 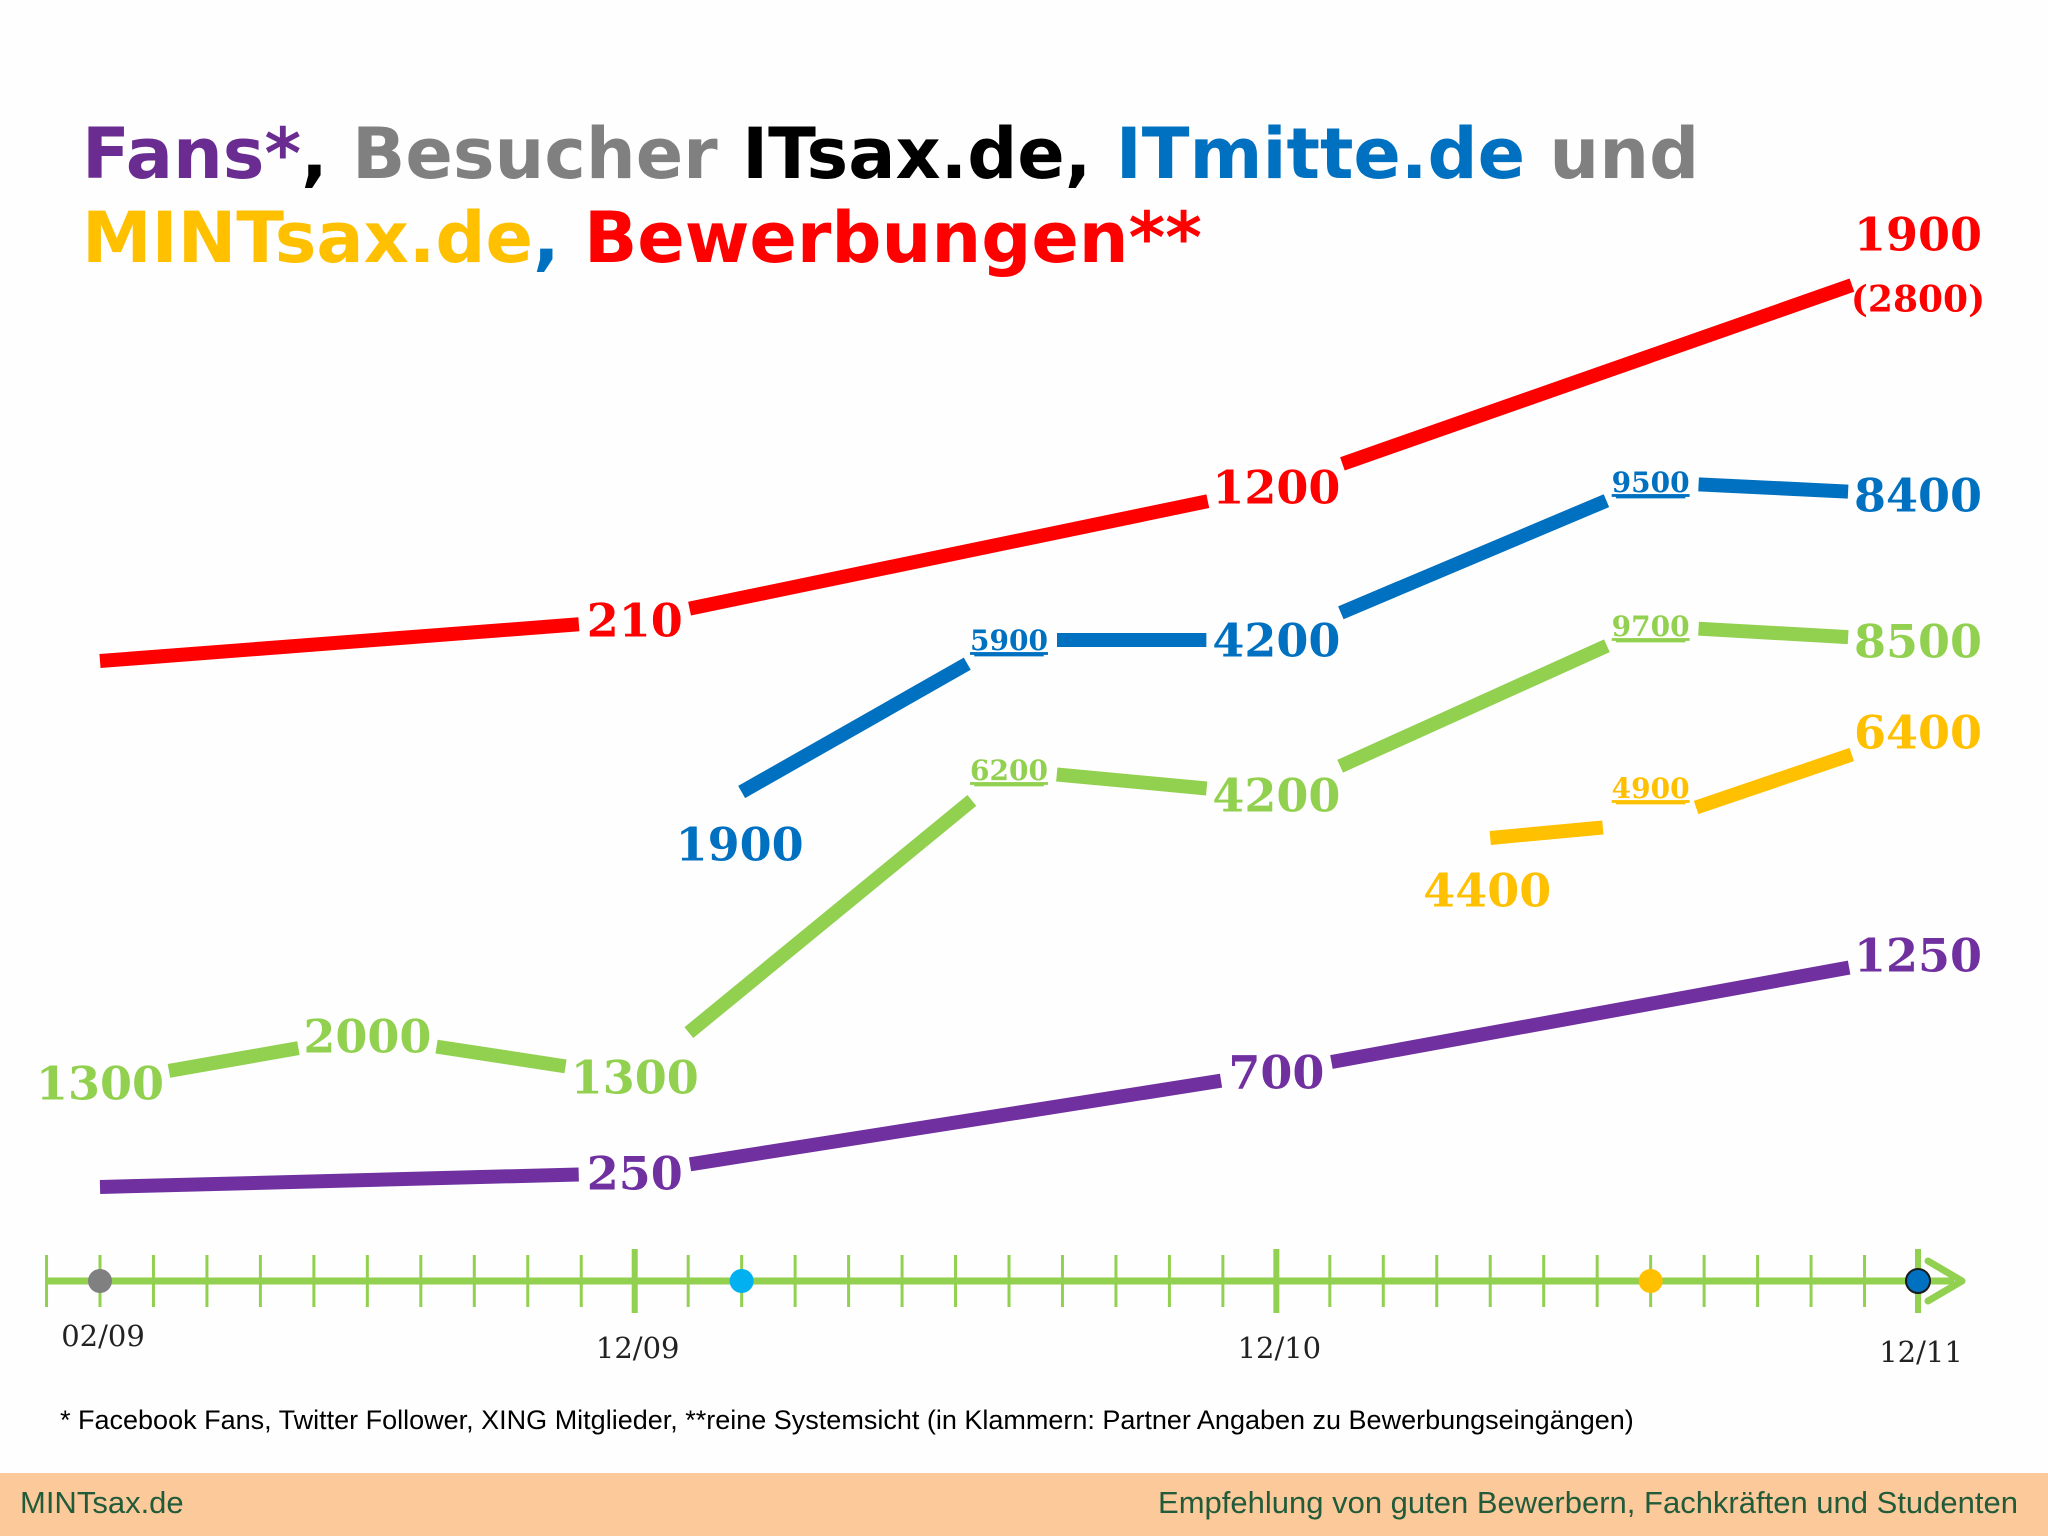 What do you see at coordinates (1009, 640) in the screenshot?
I see `data-label: 5900` at bounding box center [1009, 640].